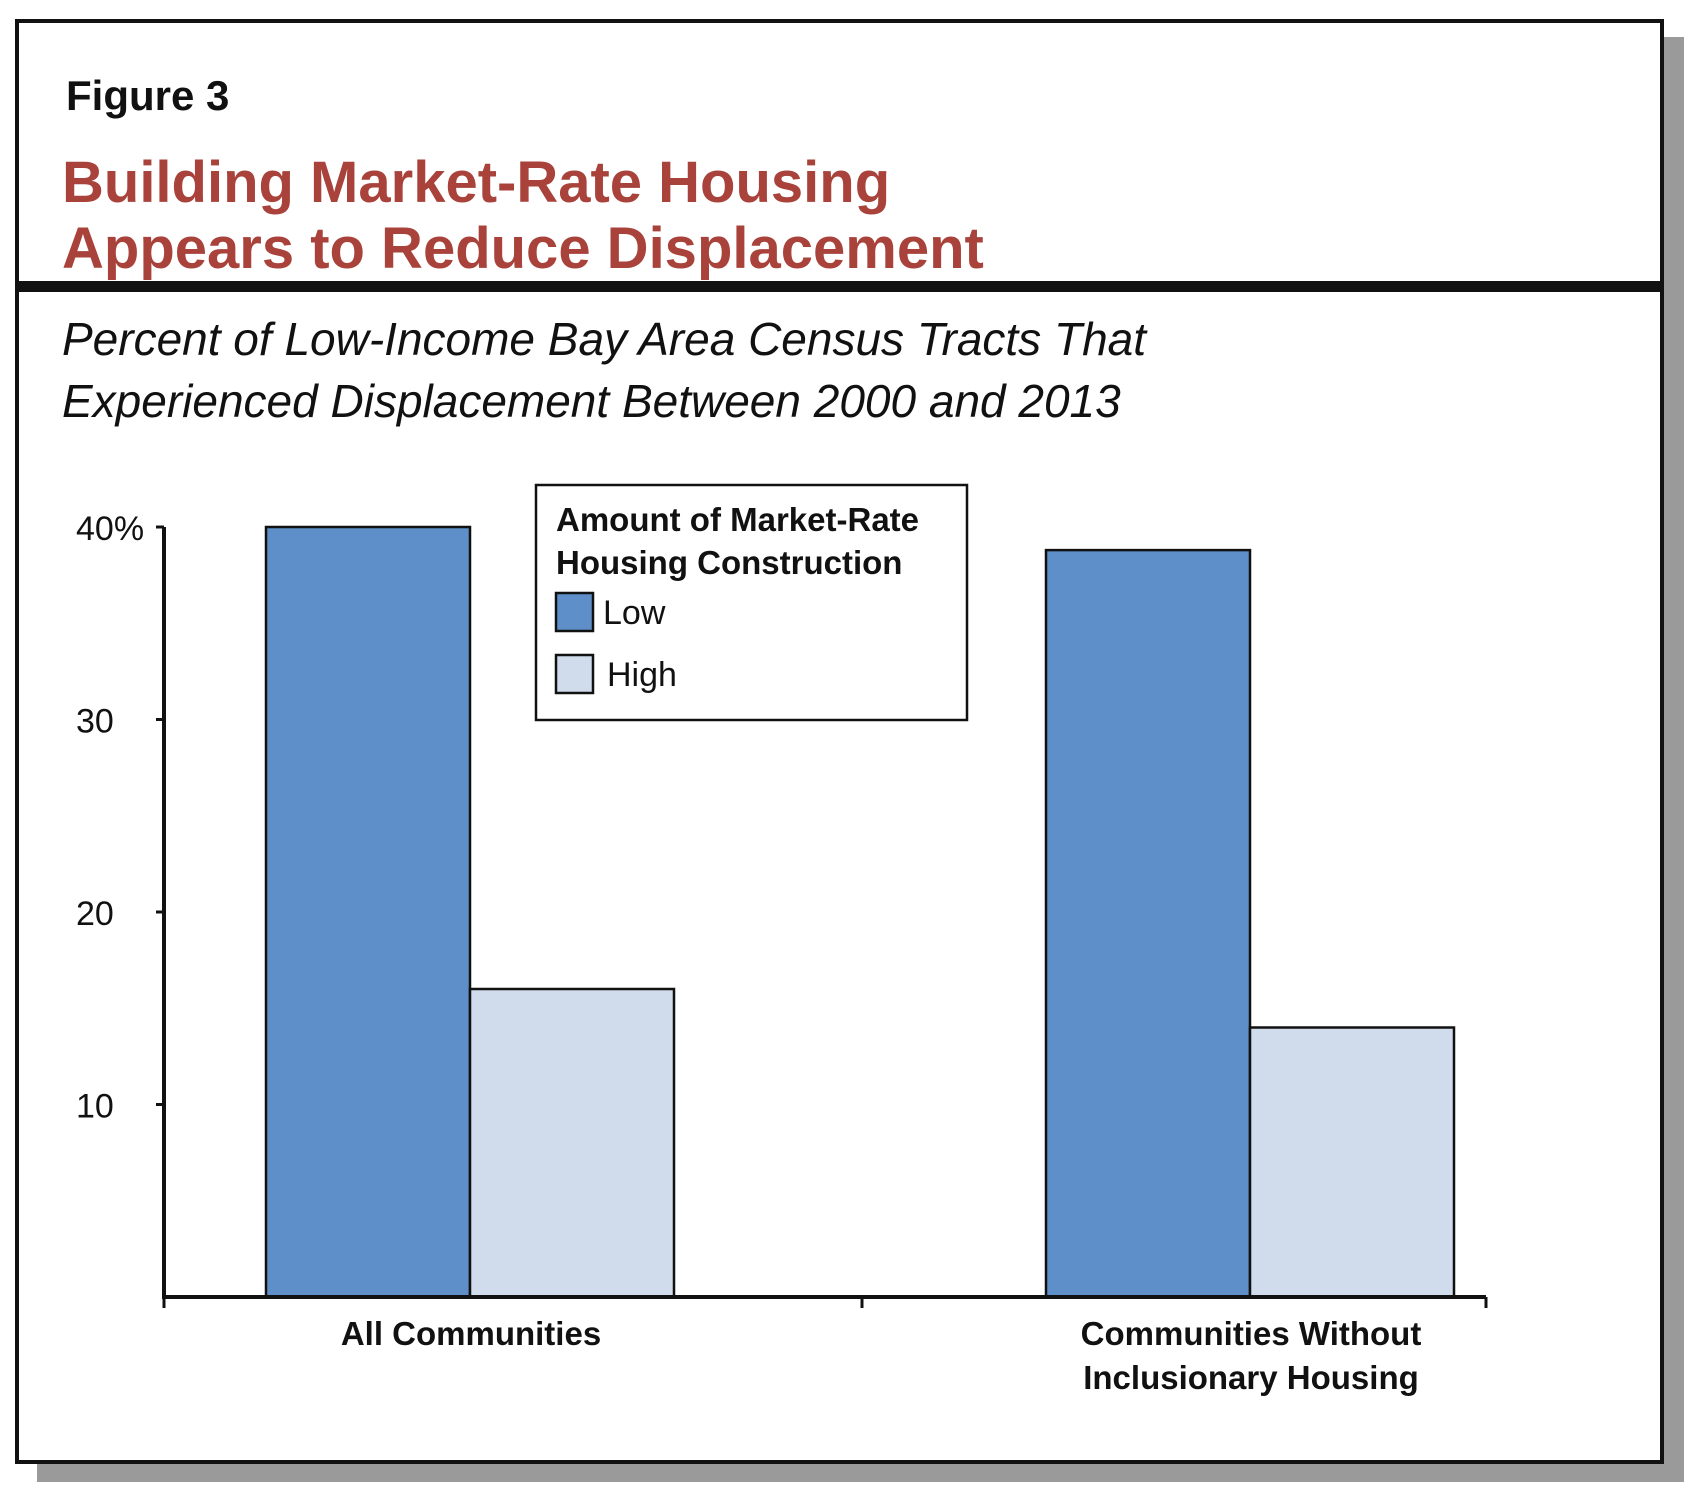 The image size is (1698, 1498). Describe the element at coordinates (1251, 1333) in the screenshot. I see `category-label-2-line-1: Communities Without` at that location.